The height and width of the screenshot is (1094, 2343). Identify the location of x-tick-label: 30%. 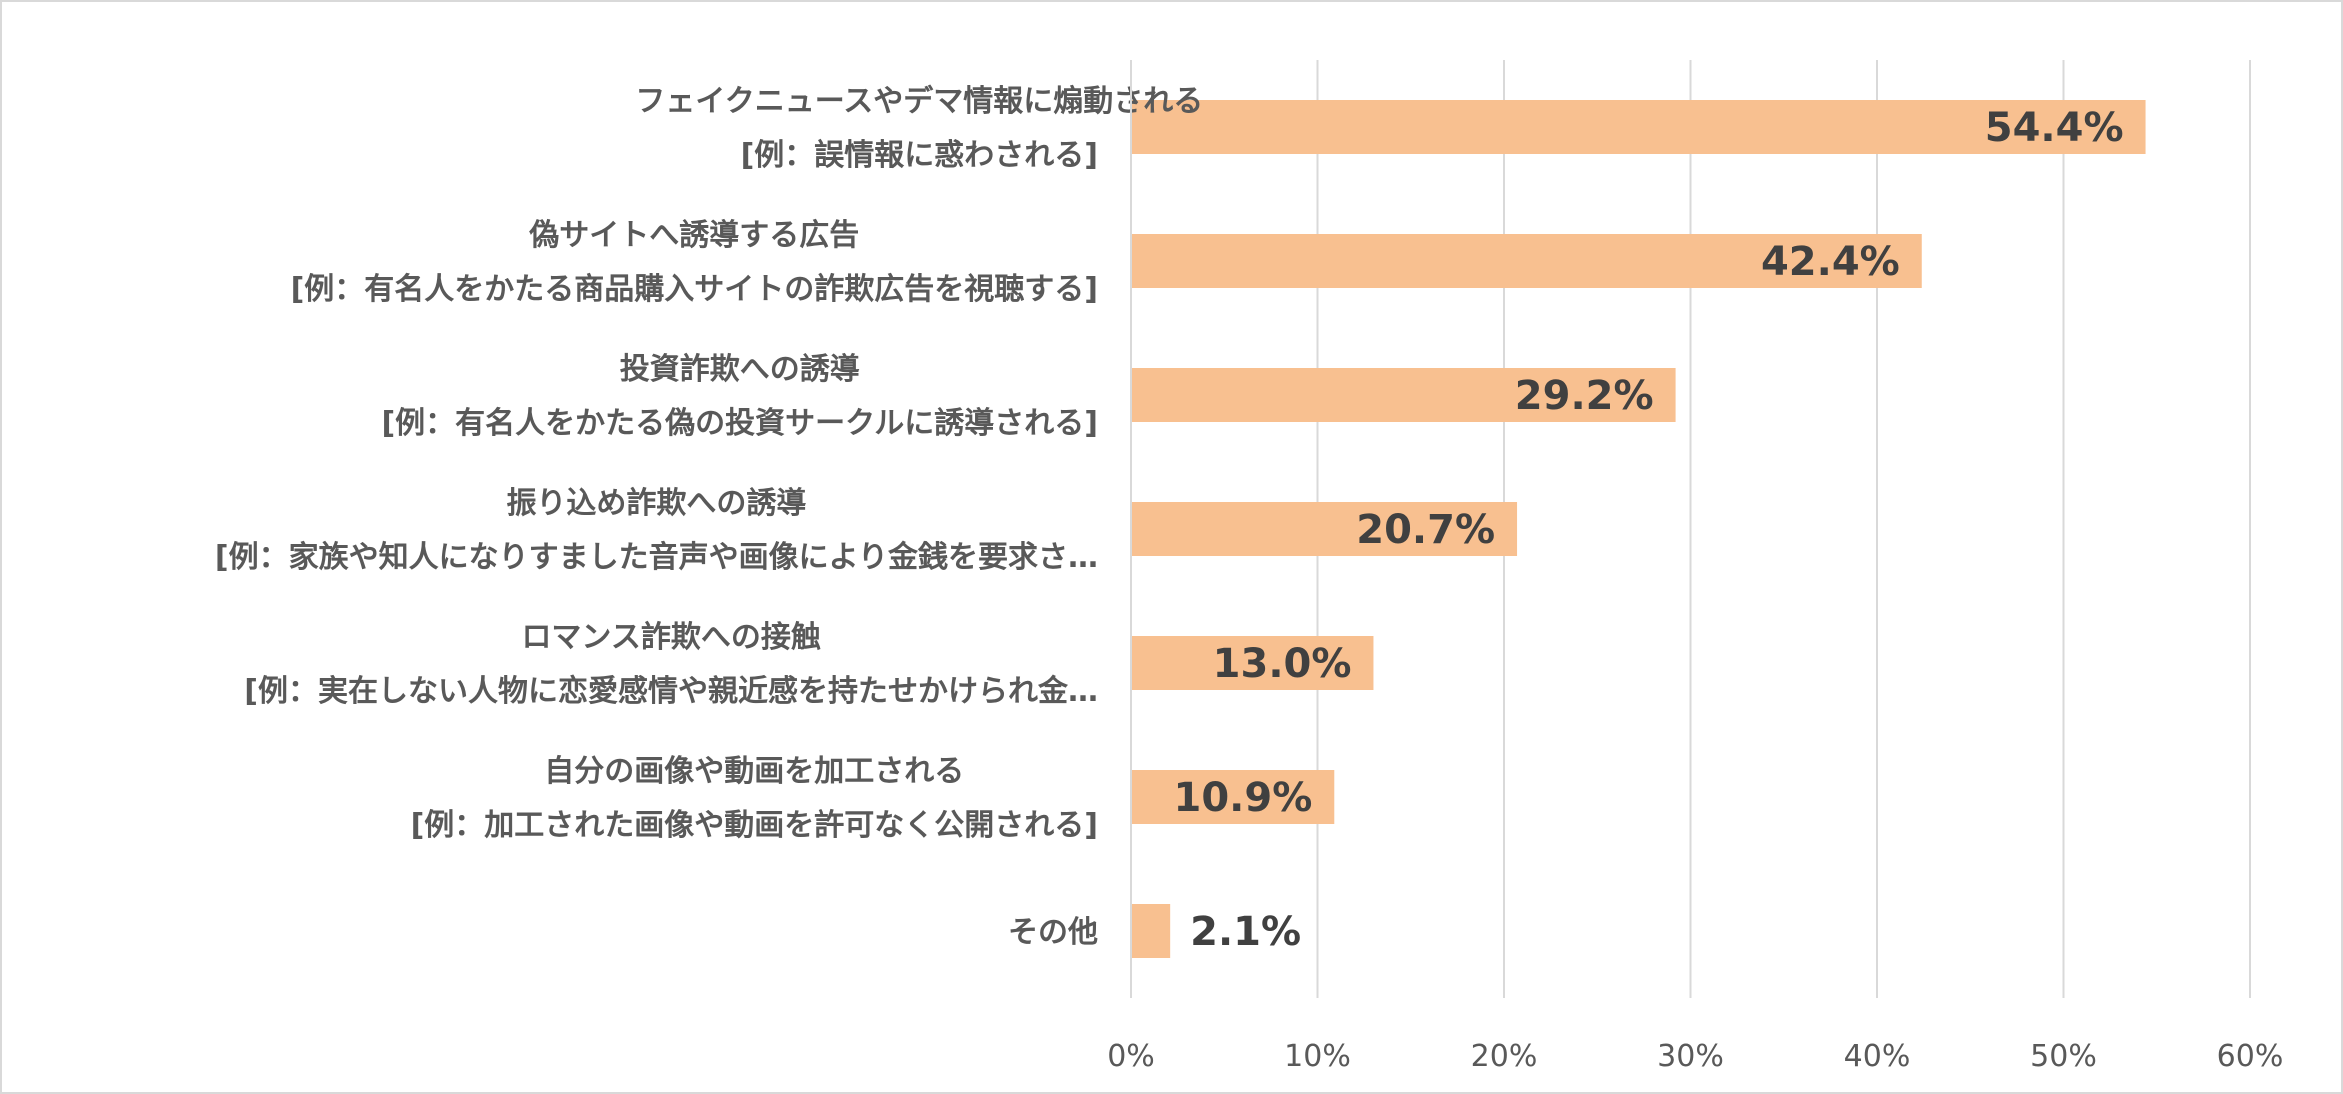
(1690, 1056).